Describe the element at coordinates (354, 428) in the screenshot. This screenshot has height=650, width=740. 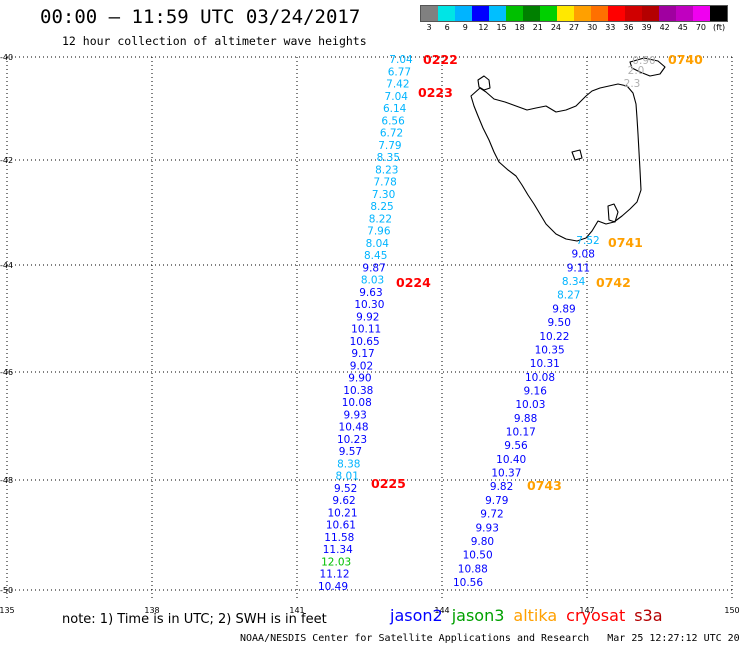
I see `wave-height-value: 10.48` at that location.